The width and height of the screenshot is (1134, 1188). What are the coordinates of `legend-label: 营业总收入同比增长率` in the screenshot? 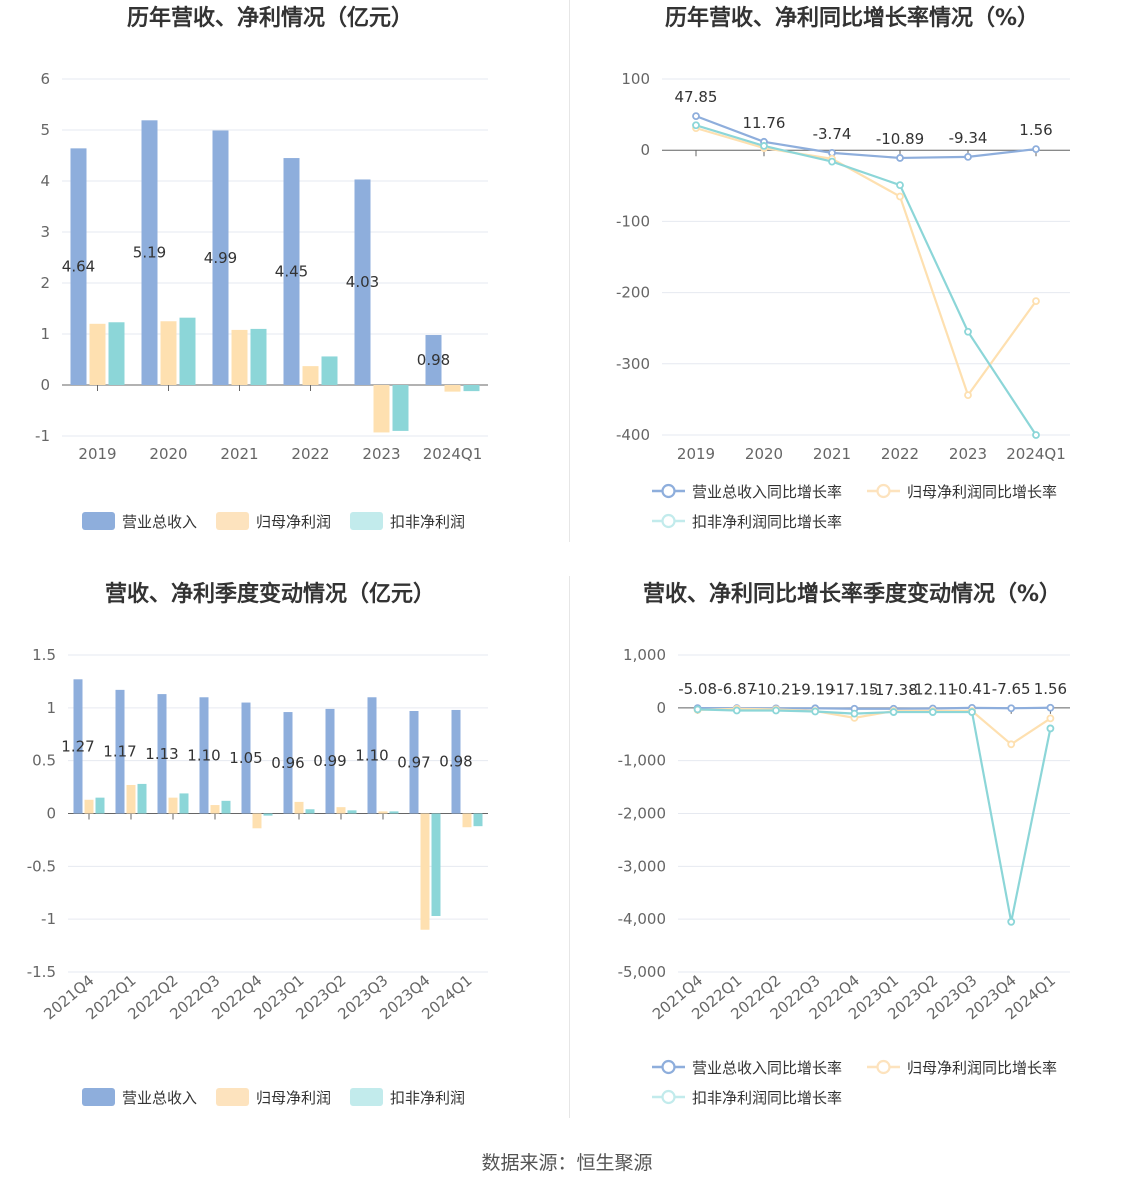 It's located at (767, 1068).